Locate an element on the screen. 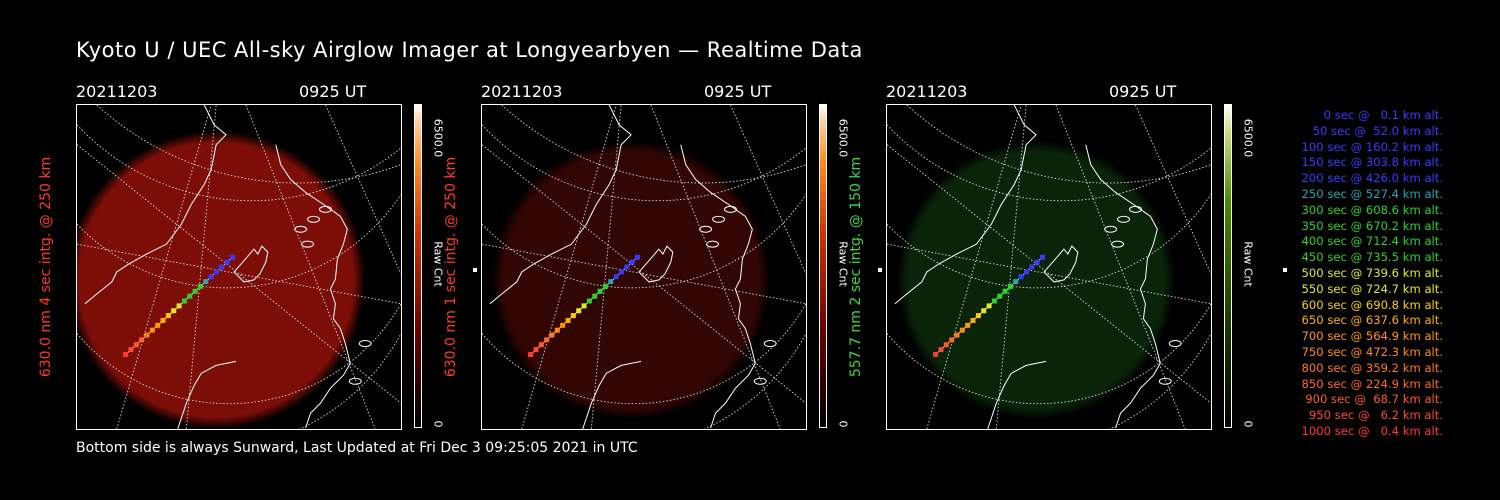 This screenshot has width=1500, height=500. legend-entry: 100 sec @ 160.2 km alt. is located at coordinates (1372, 146).